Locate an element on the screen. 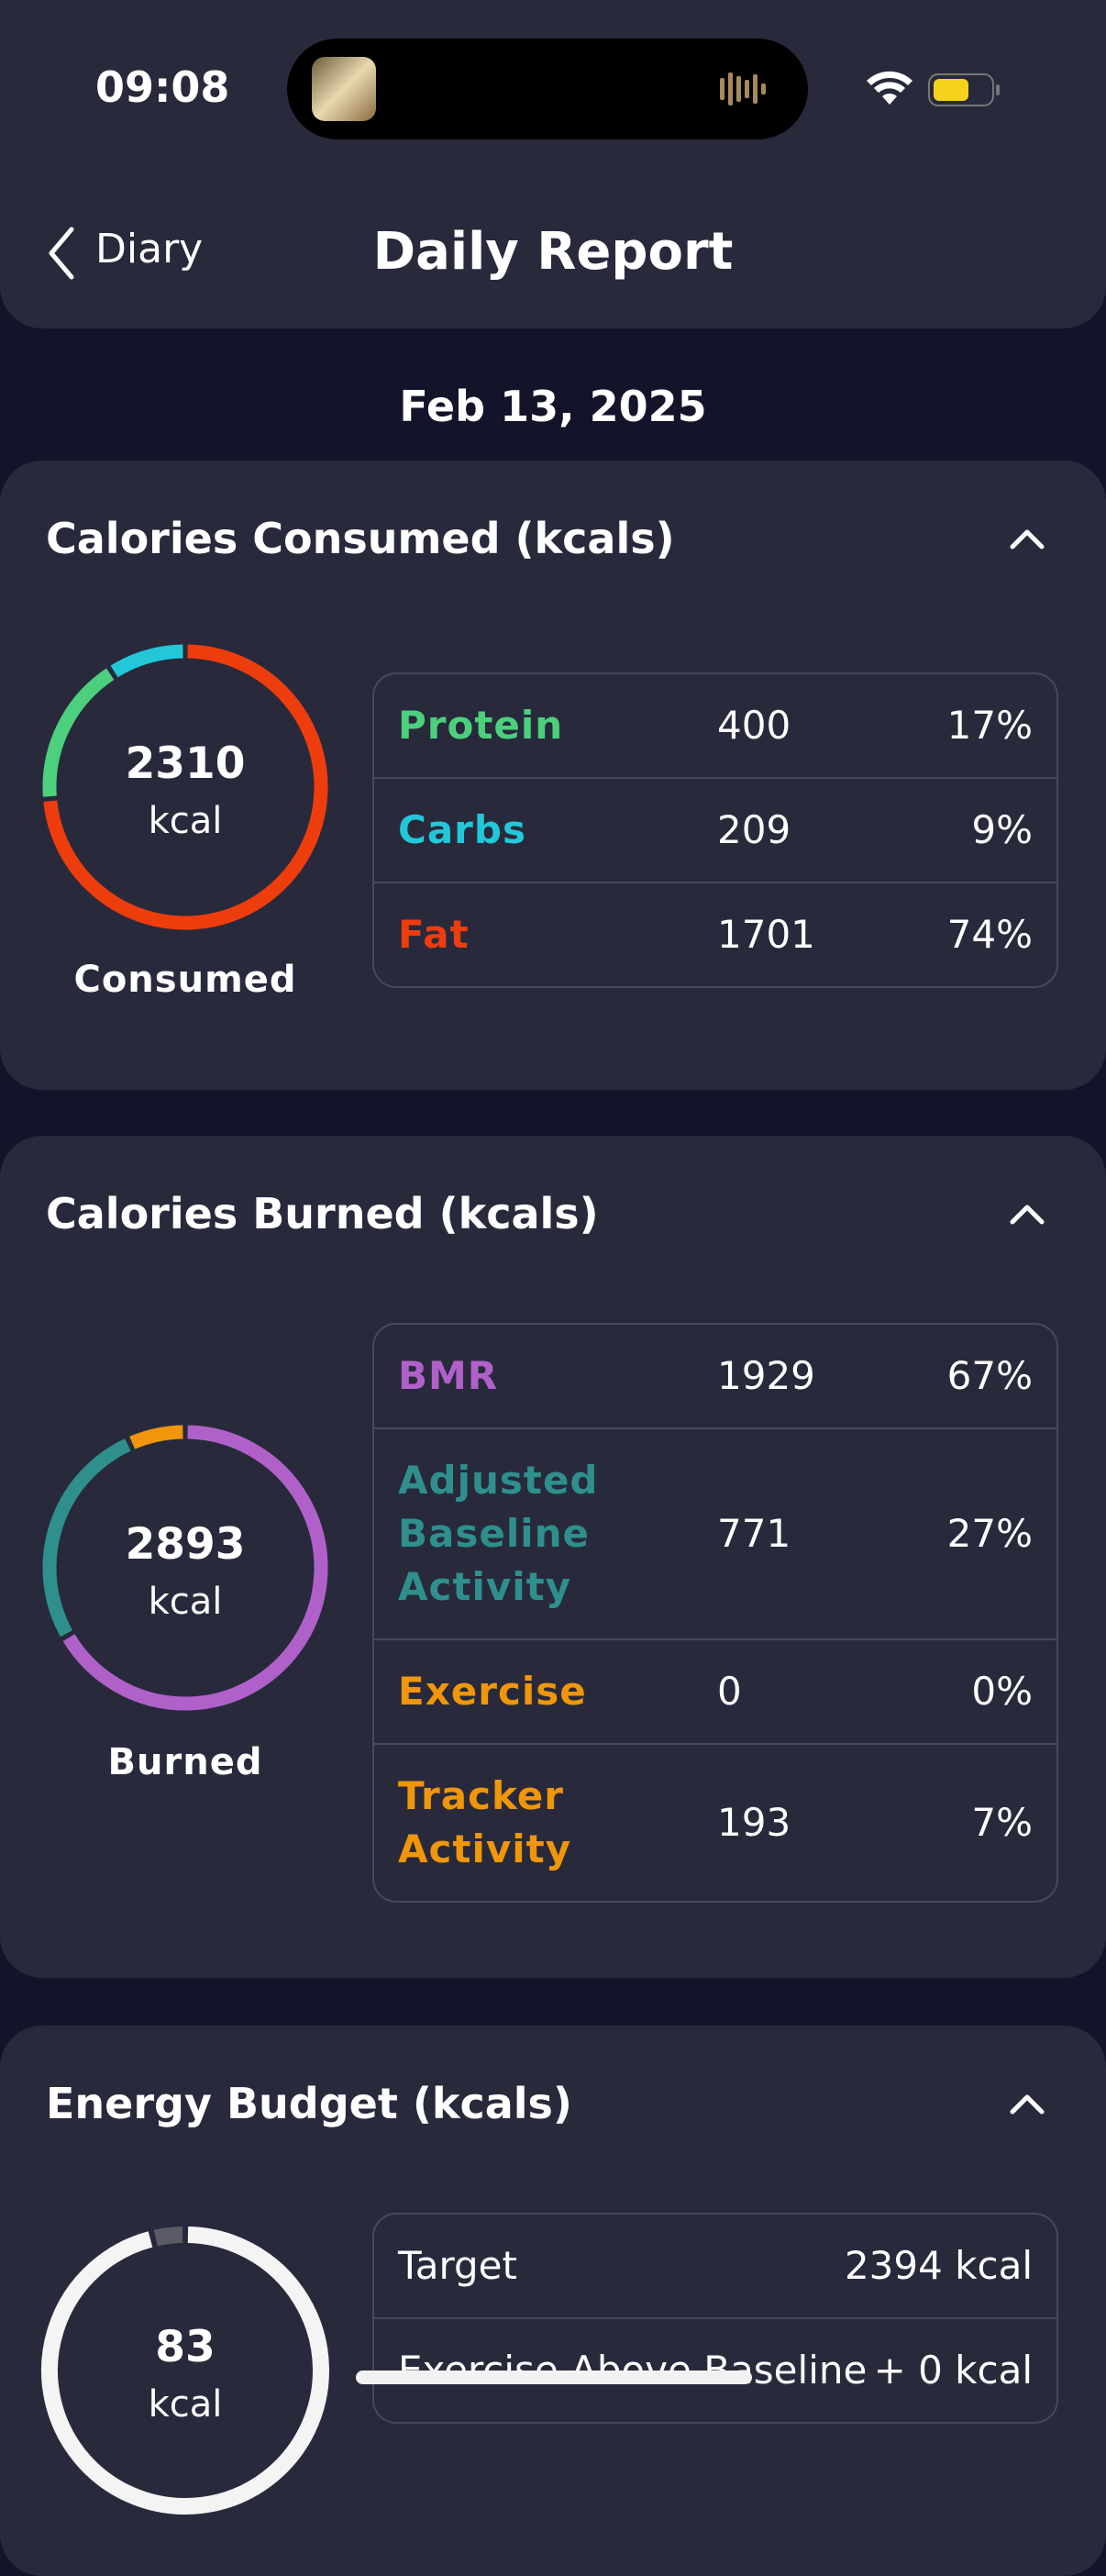 Image resolution: width=1106 pixels, height=2576 pixels. header: 09:08 Diary Daily Report is located at coordinates (553, 164).